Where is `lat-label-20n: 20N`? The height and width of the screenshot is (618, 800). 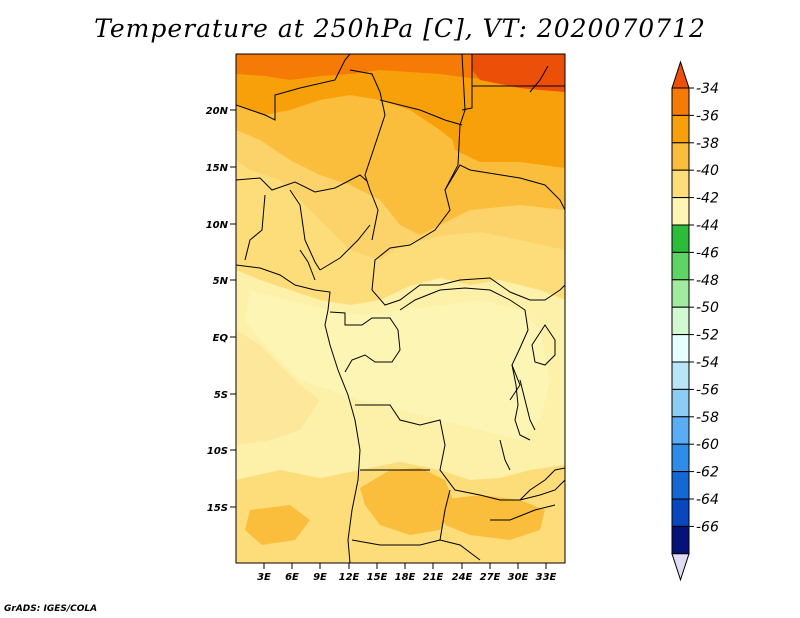 lat-label-20n: 20N is located at coordinates (217, 111).